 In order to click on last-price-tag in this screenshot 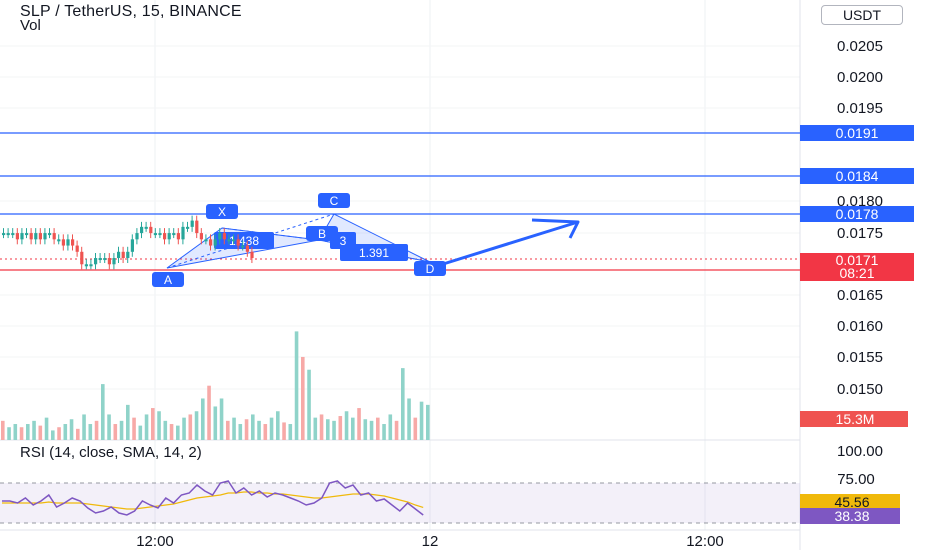, I will do `click(857, 267)`.